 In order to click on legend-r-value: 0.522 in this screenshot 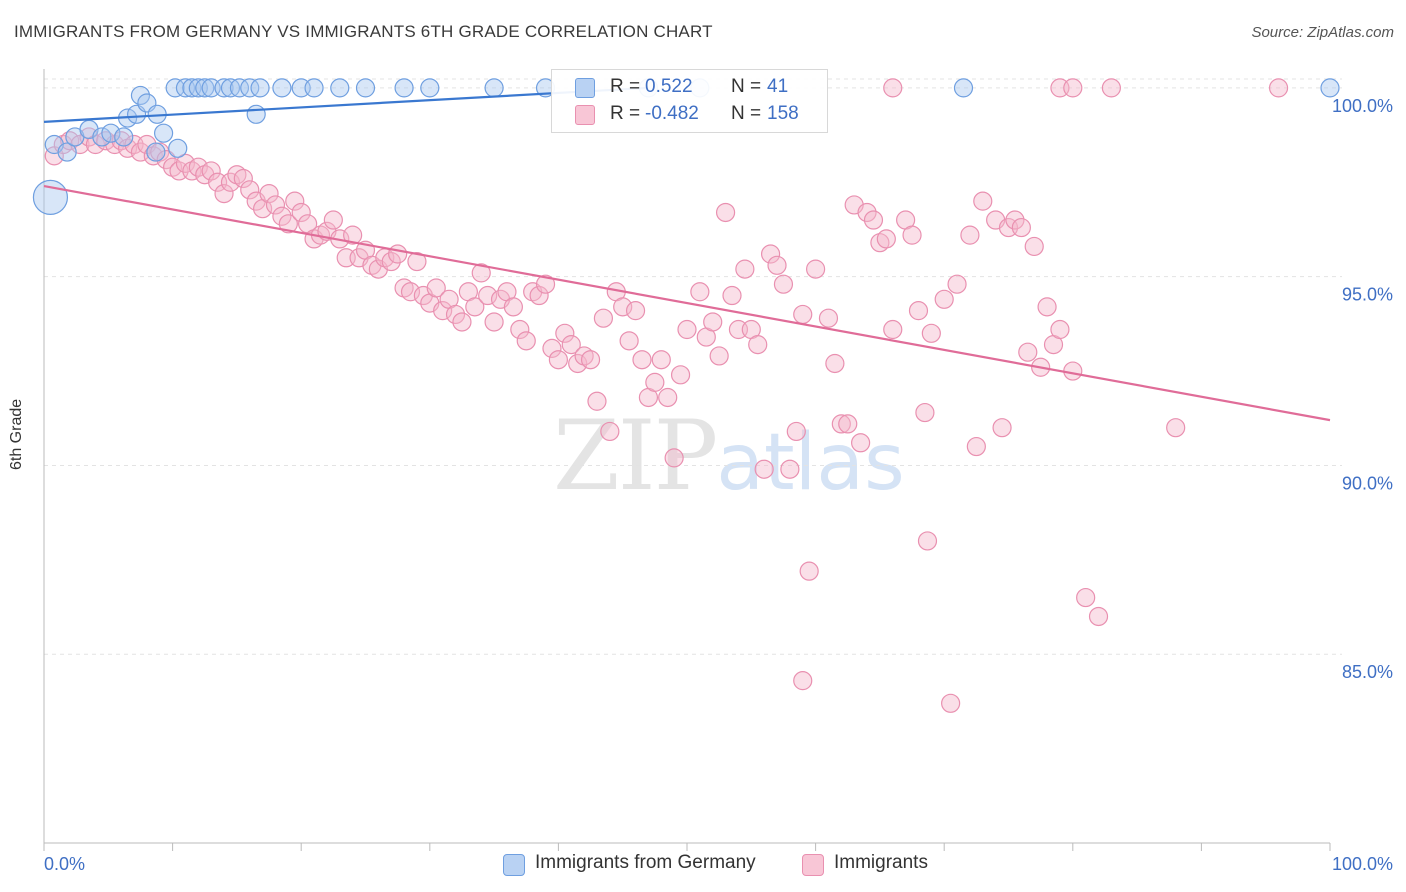, I will do `click(669, 86)`.